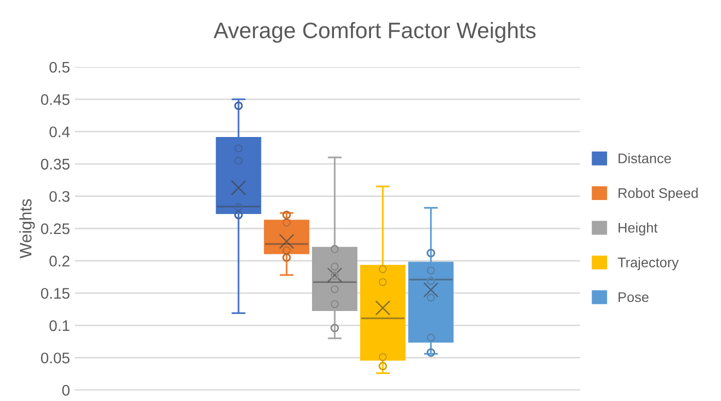  I want to click on legend-label: Trajectory, so click(648, 263).